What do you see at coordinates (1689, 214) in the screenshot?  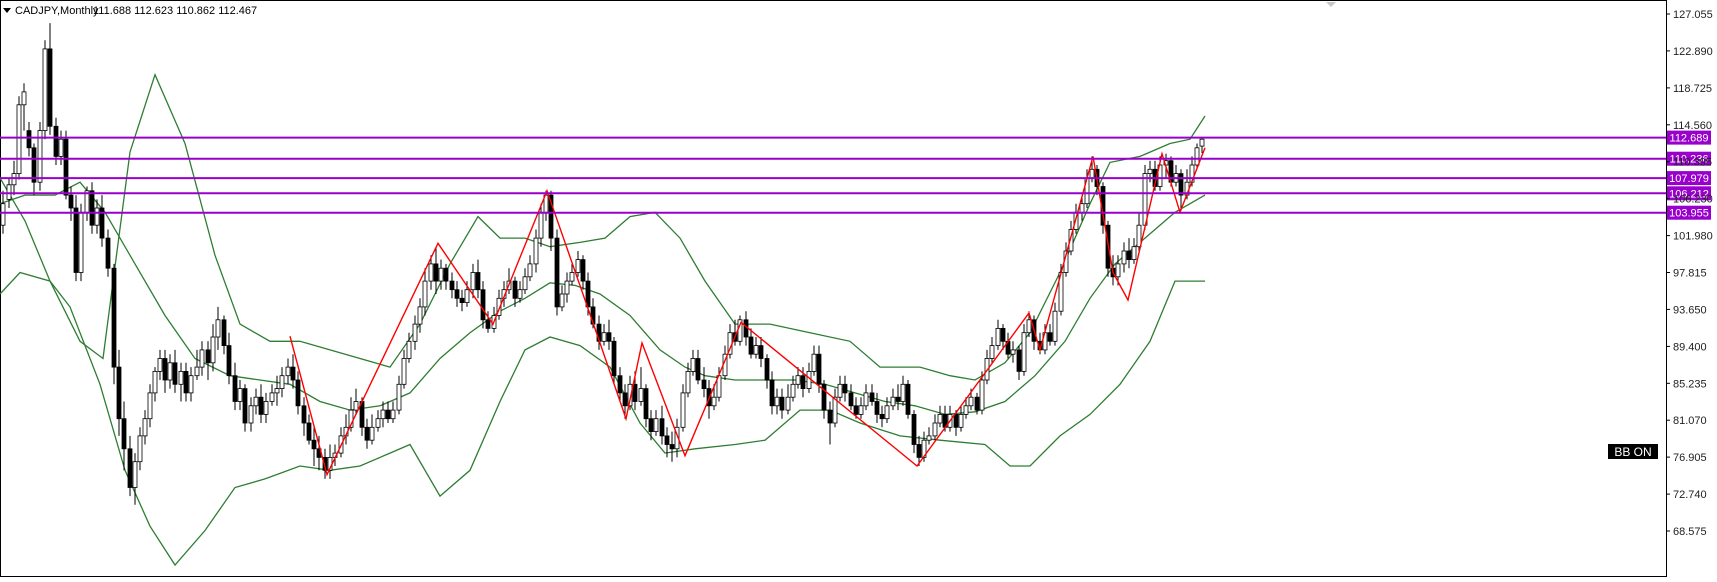 I see `level-price-label: 103.955` at bounding box center [1689, 214].